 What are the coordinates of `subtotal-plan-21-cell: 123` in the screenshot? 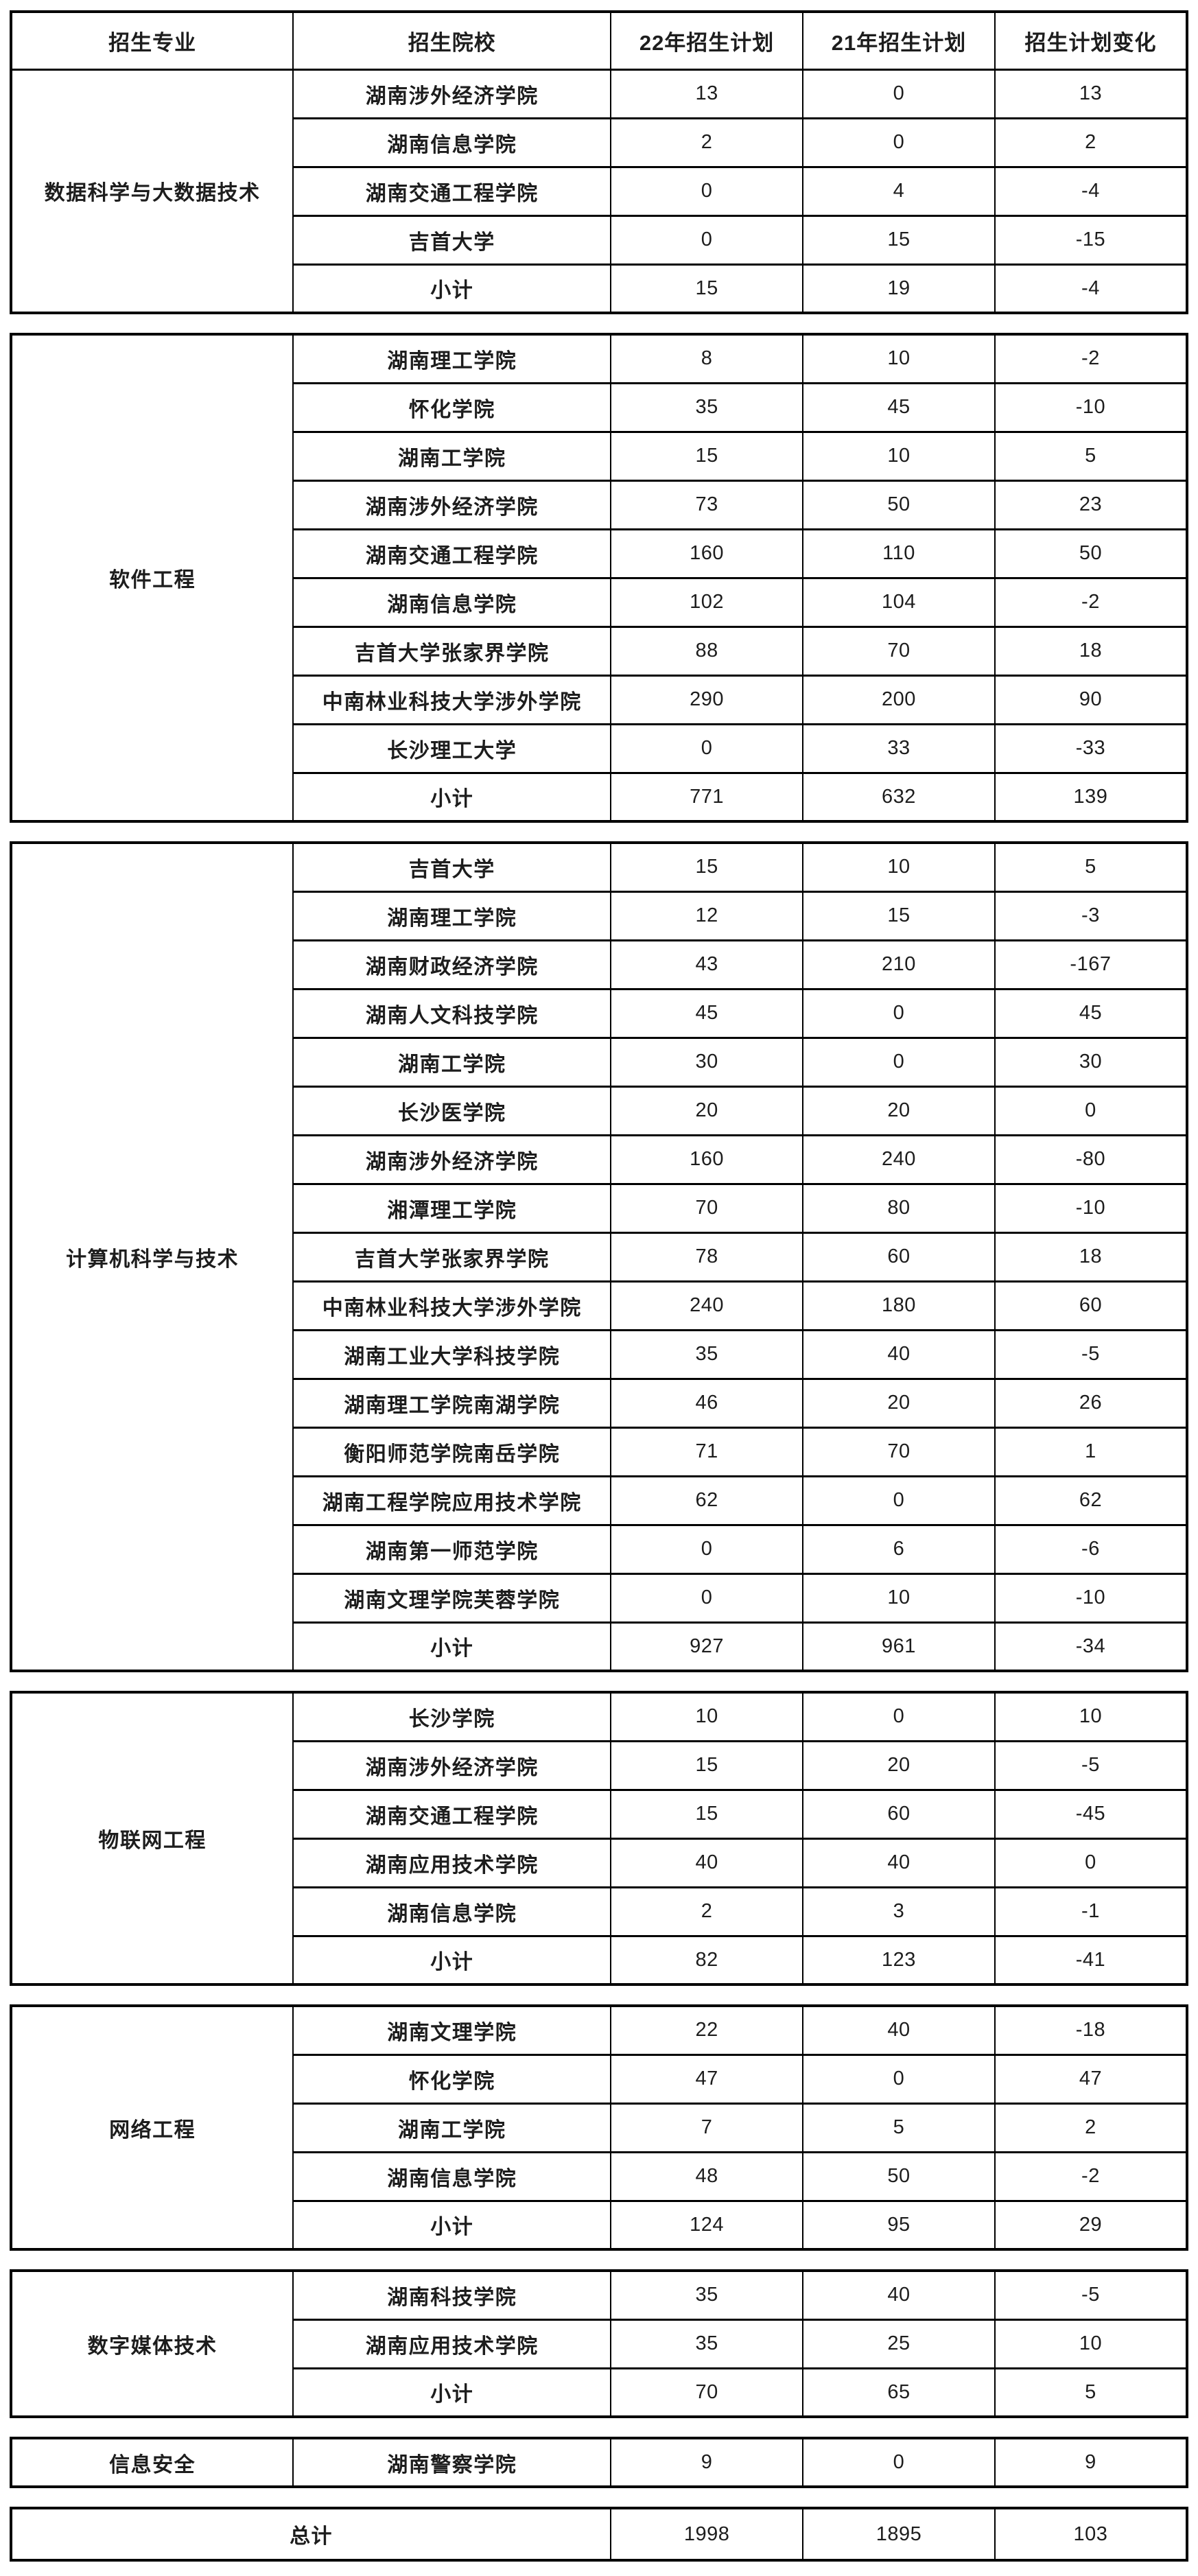 It's located at (899, 1960).